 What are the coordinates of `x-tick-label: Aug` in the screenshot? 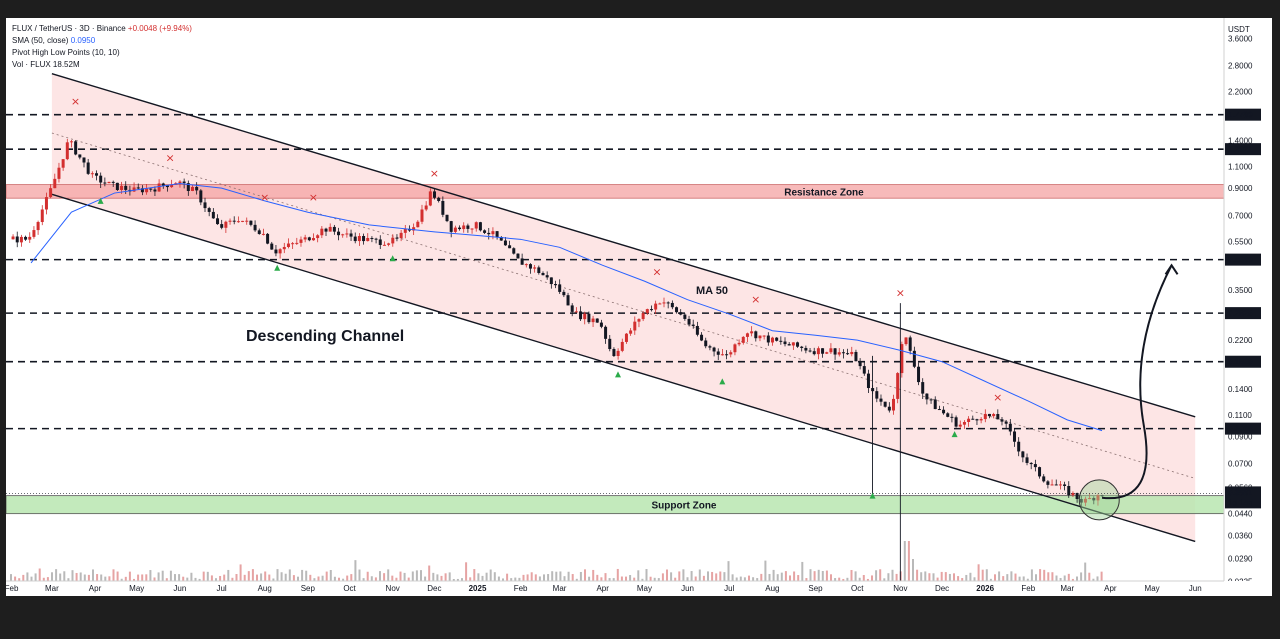 It's located at (772, 588).